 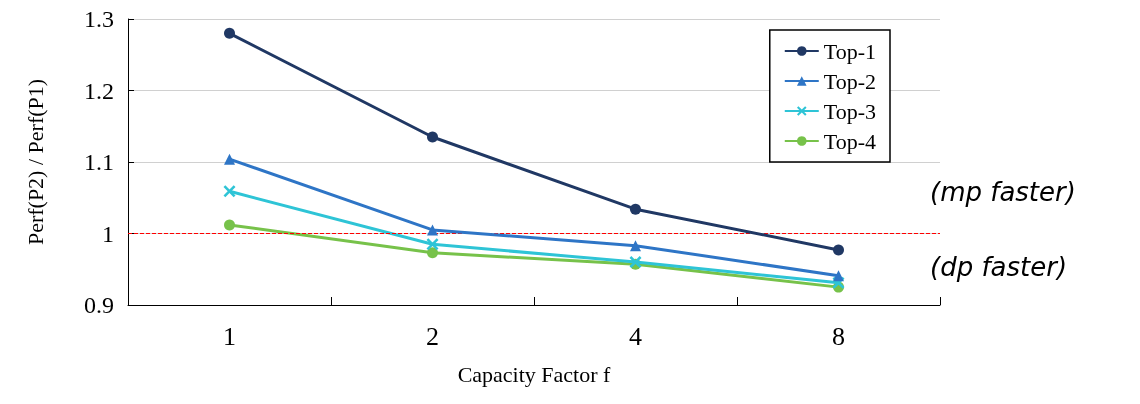 I want to click on x-axis-title: Capacity Factor f, so click(x=534, y=374).